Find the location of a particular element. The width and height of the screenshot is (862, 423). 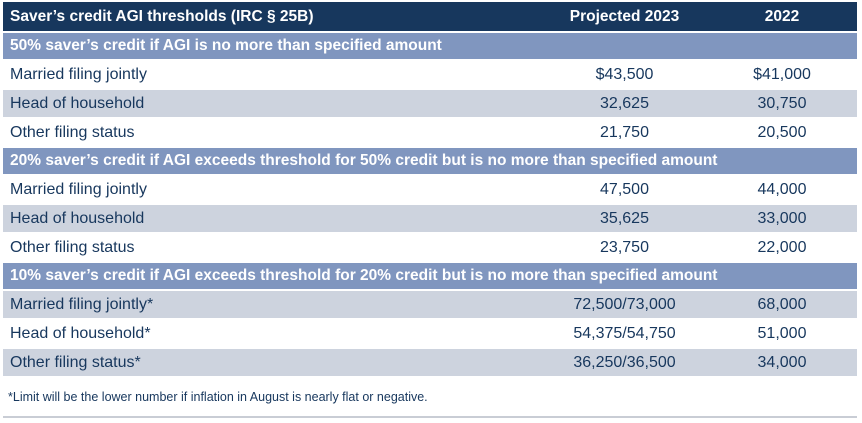

cell-projected-2023: 47,500 is located at coordinates (624, 189).